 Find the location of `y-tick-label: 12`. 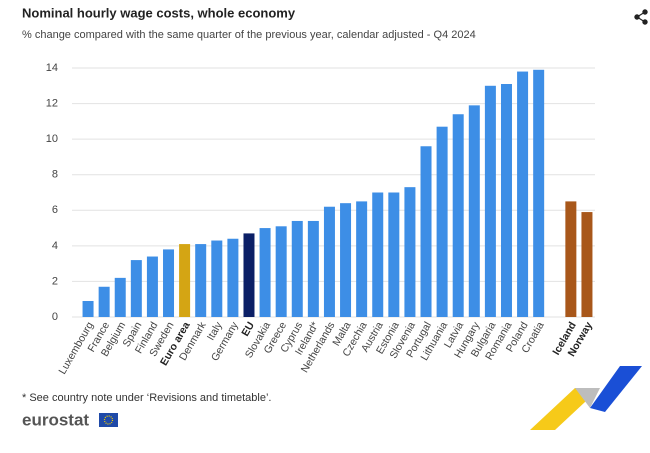

y-tick-label: 12 is located at coordinates (52, 103).